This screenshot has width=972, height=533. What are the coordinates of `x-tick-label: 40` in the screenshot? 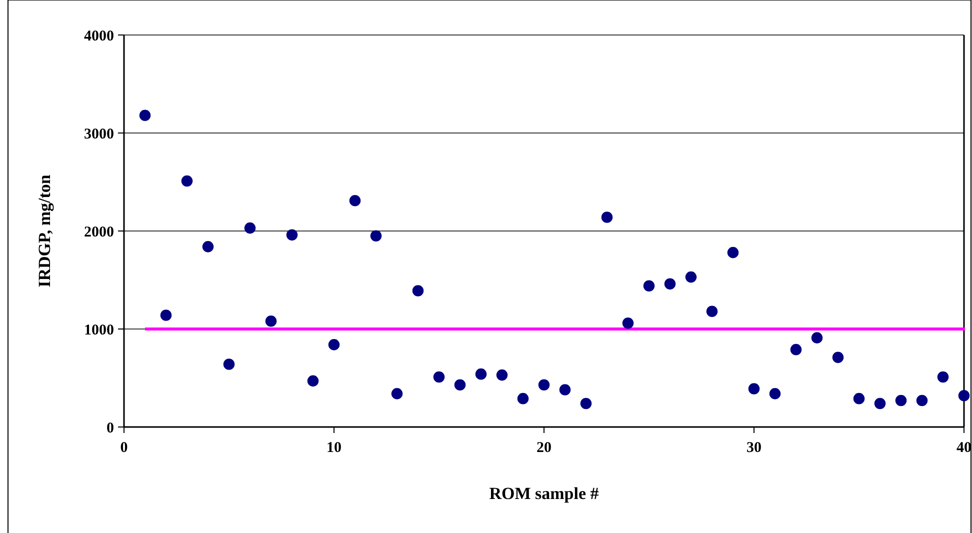 It's located at (964, 448).